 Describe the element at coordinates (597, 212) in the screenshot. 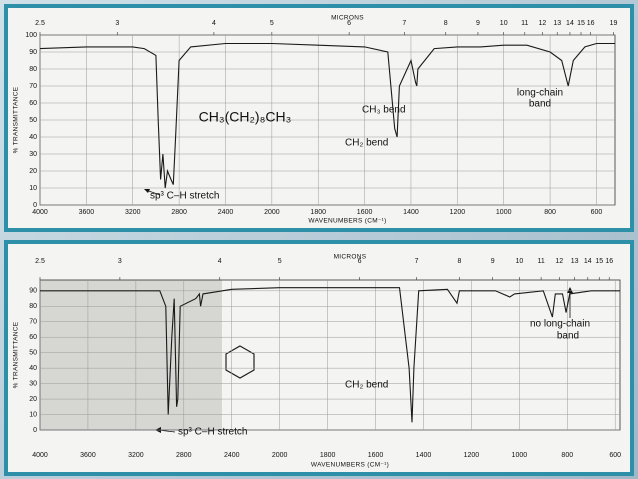

I see `x-tick-label: 600` at that location.